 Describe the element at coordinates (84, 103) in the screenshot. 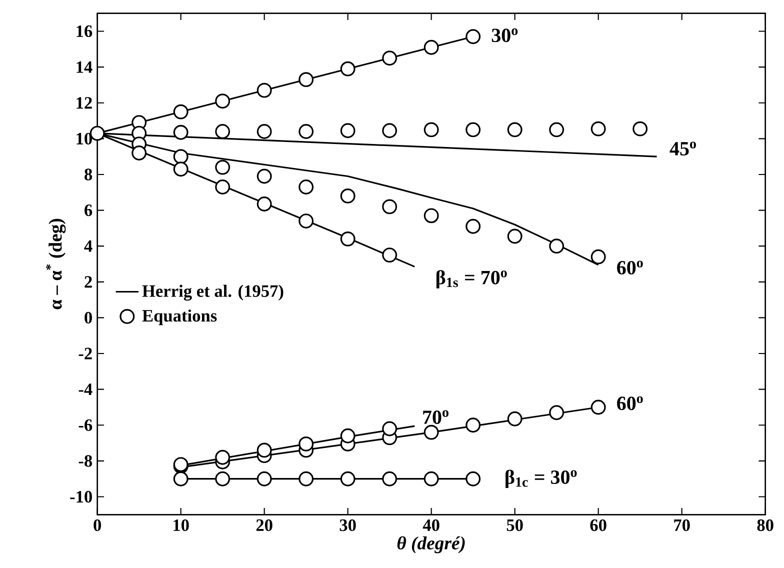

I see `y-tick-label: 12` at that location.